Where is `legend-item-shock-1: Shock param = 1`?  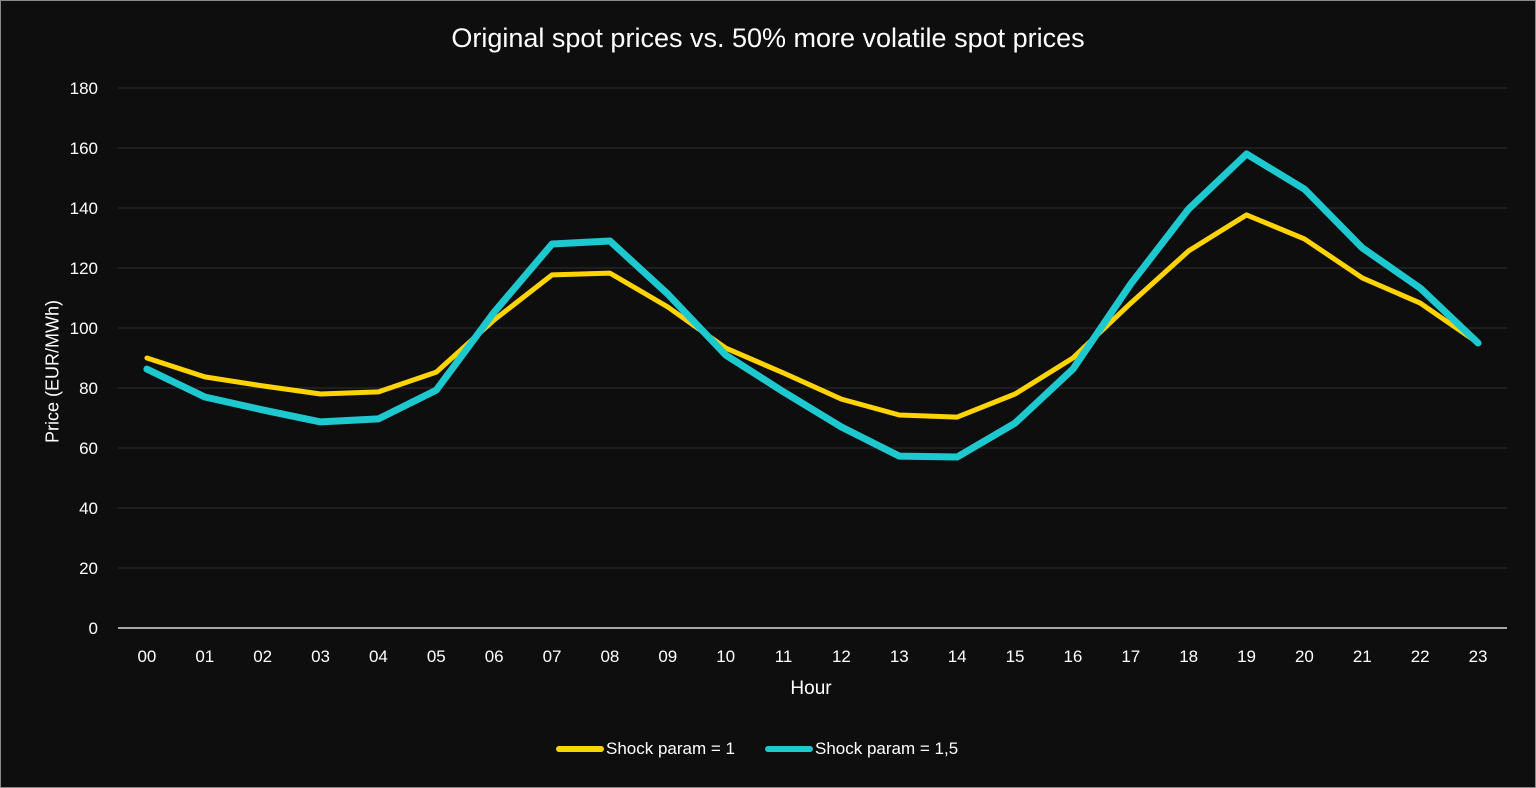
legend-item-shock-1: Shock param = 1 is located at coordinates (645, 749).